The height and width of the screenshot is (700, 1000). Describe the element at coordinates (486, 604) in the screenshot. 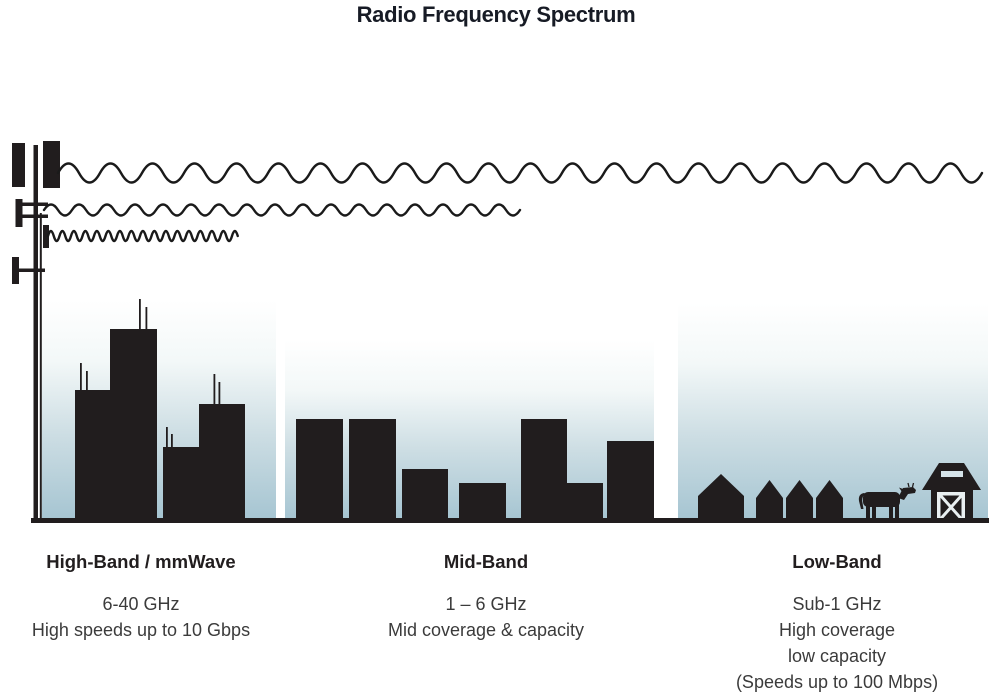

I see `mid-band-frequency: 1 – 6 GHz` at that location.